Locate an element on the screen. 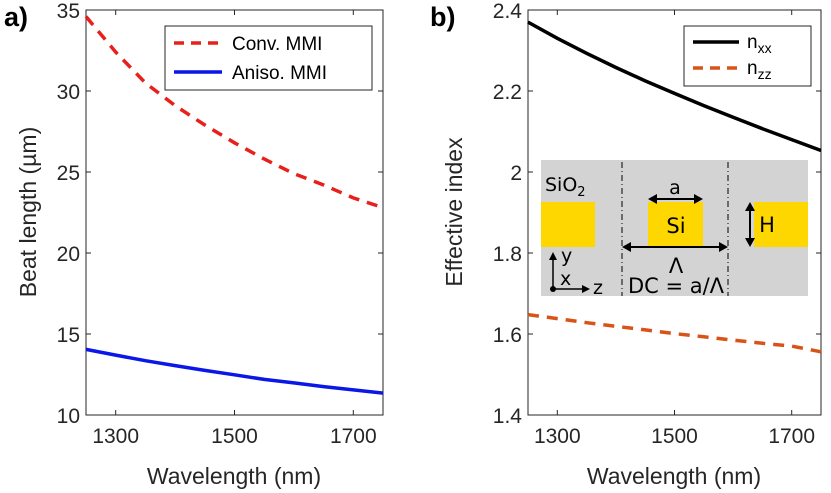  y-tick-label: 30 is located at coordinates (68, 92).